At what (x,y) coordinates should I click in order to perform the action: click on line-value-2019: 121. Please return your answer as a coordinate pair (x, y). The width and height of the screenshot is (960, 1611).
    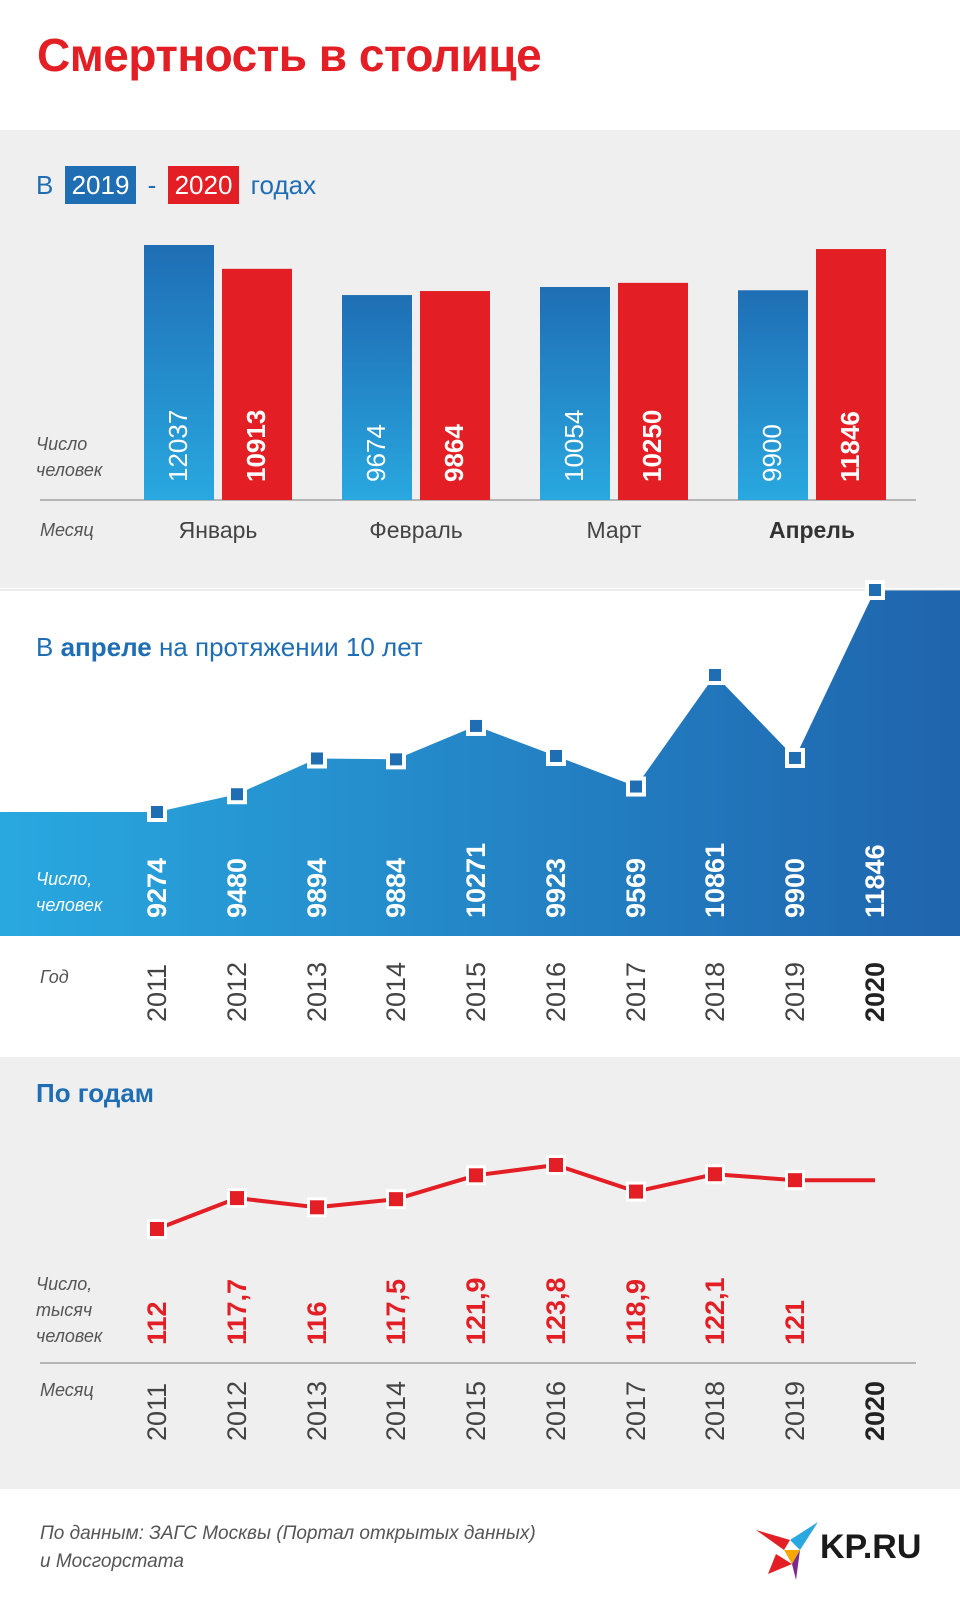
    Looking at the image, I should click on (795, 1322).